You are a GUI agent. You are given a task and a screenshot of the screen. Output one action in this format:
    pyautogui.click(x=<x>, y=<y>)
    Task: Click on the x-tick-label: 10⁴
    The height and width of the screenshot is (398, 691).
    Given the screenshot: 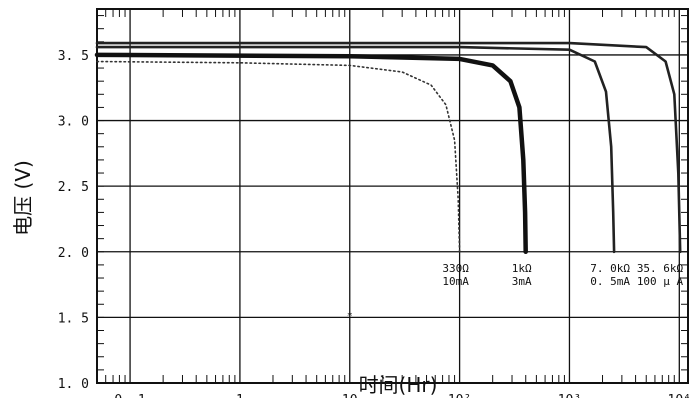 What is the action you would take?
    pyautogui.click(x=679, y=395)
    